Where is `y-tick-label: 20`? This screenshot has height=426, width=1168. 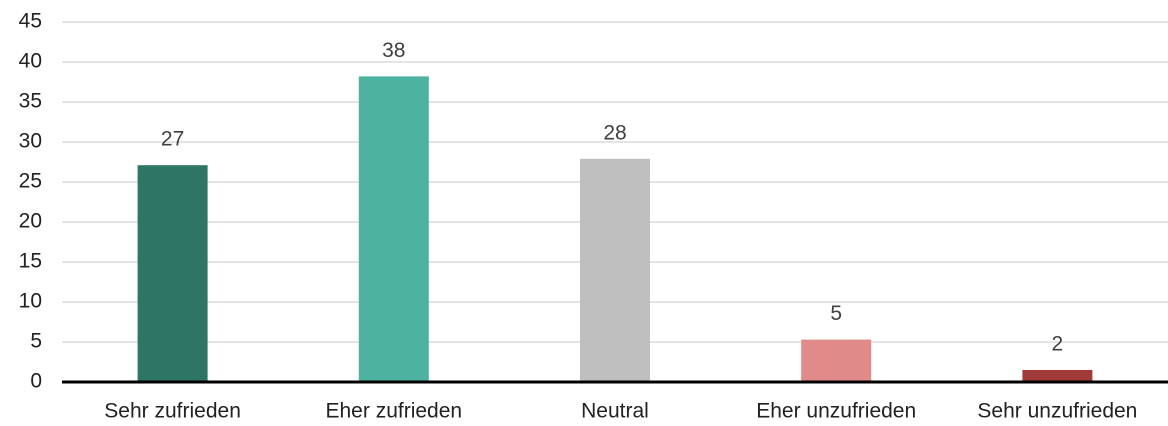
y-tick-label: 20 is located at coordinates (30, 221).